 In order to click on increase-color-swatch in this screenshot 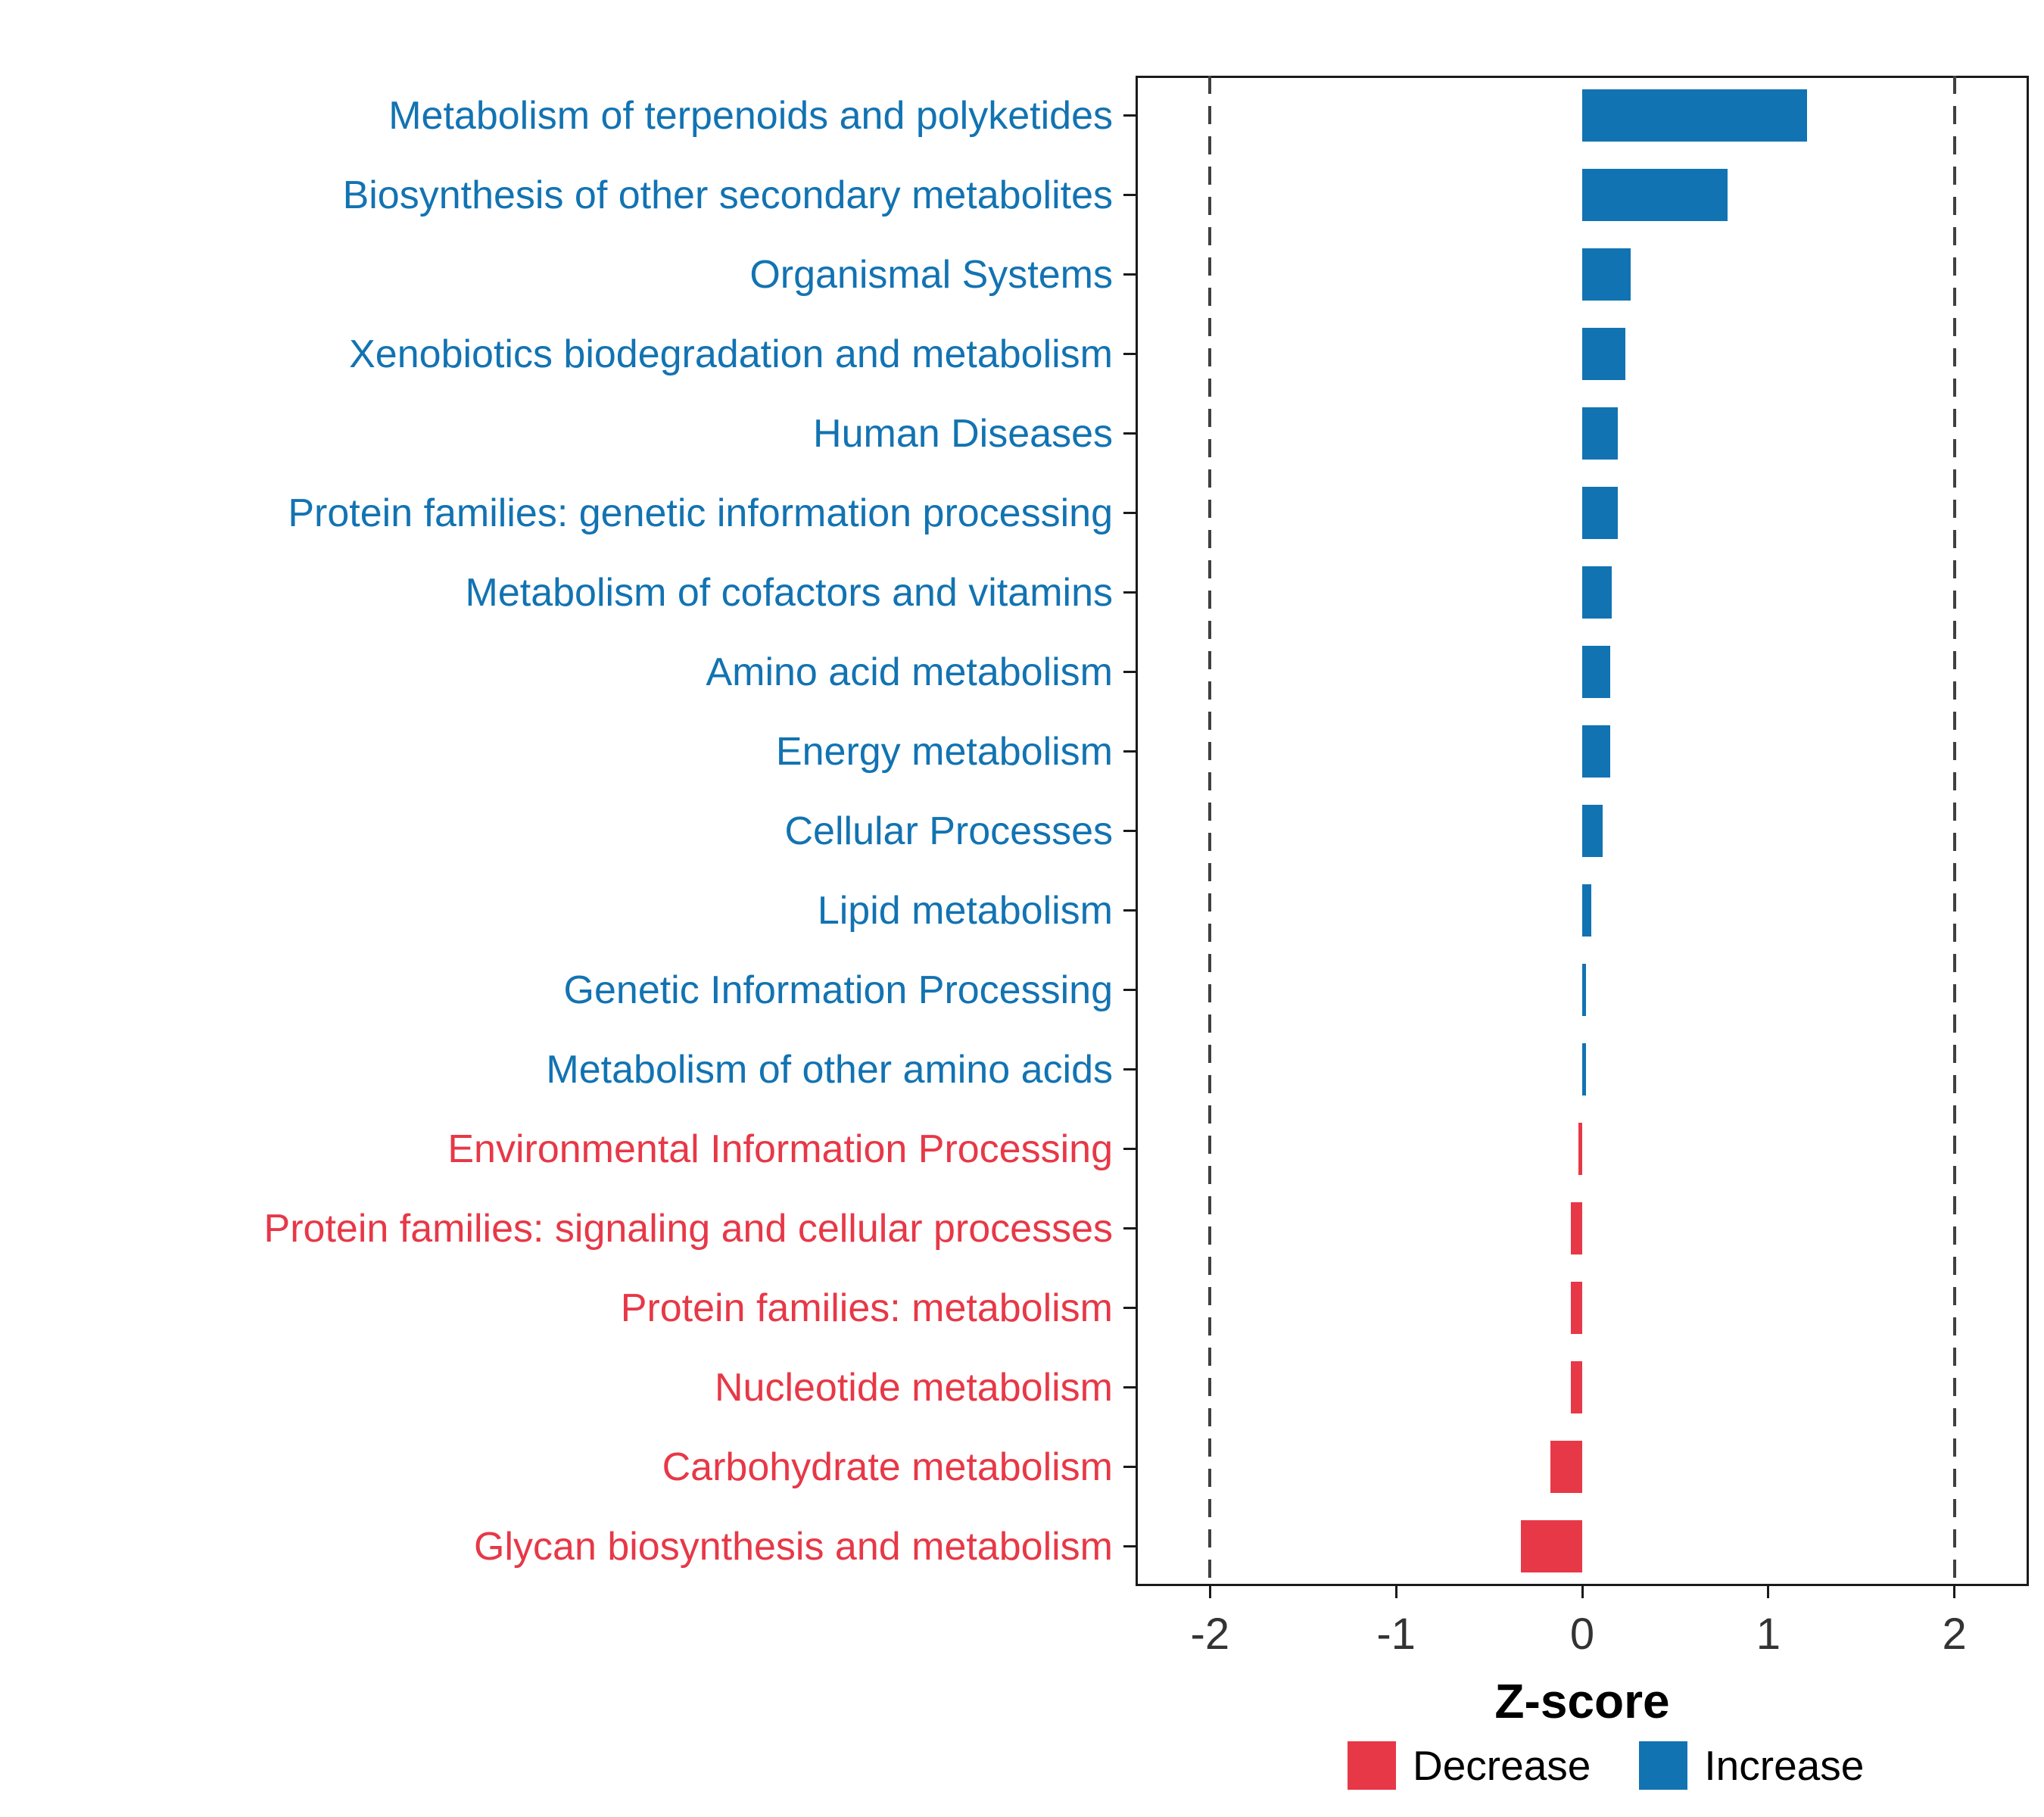, I will do `click(1663, 1765)`.